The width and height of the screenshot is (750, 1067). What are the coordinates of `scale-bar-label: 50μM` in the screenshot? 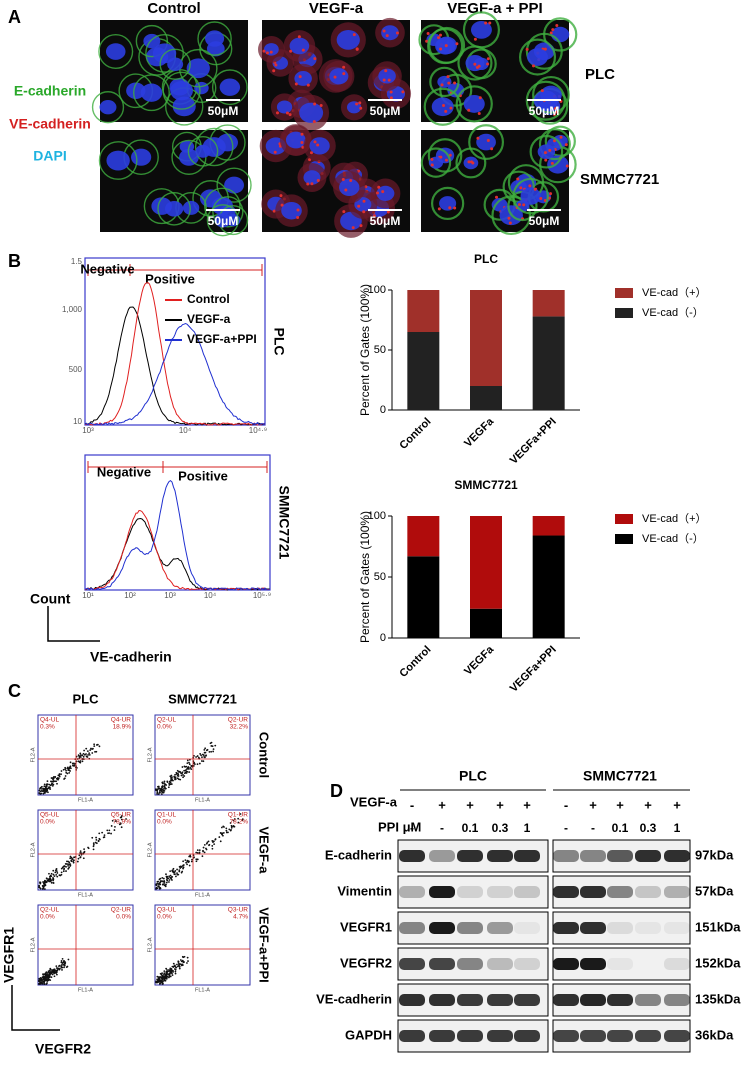 It's located at (544, 111).